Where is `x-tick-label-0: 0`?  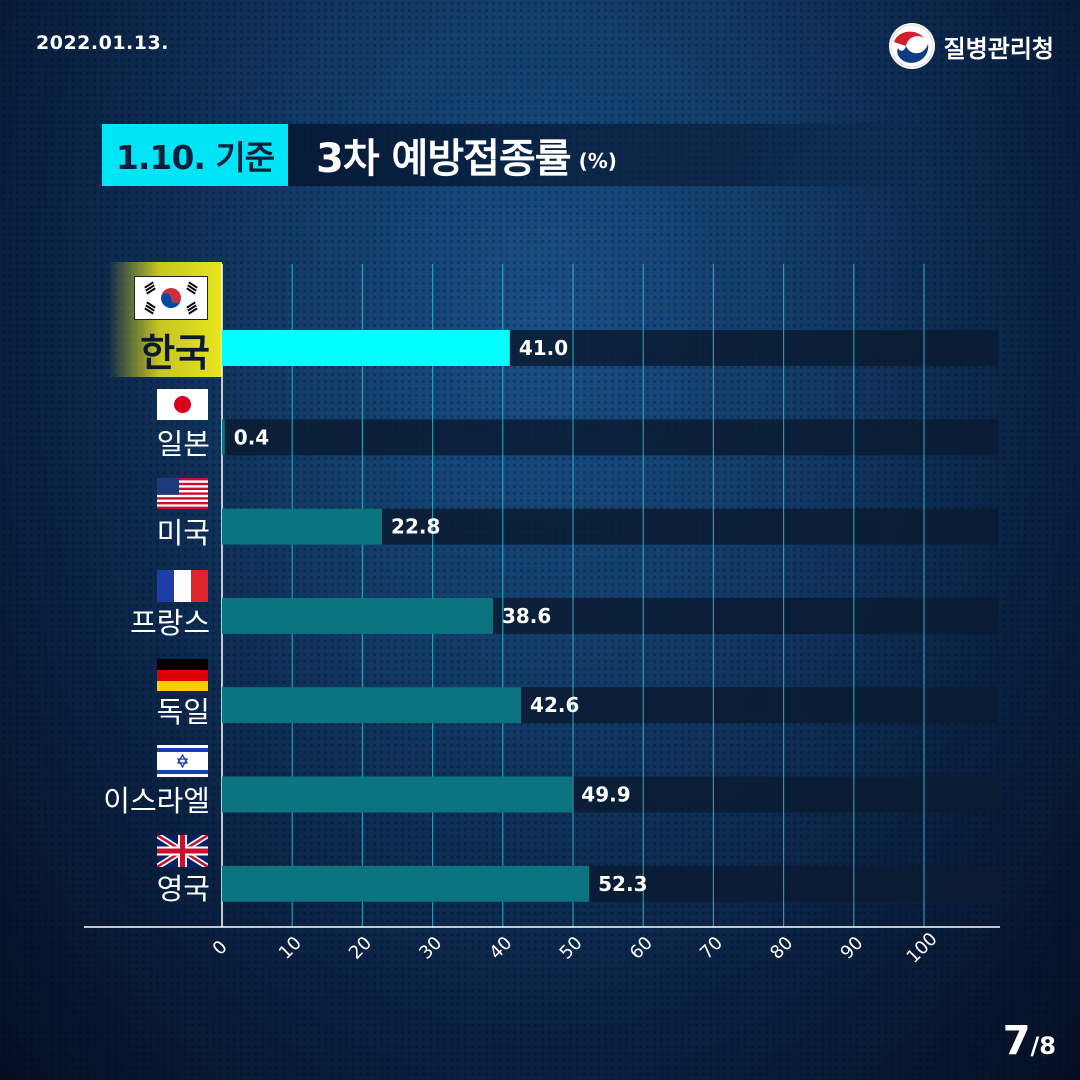
x-tick-label-0: 0 is located at coordinates (220, 948).